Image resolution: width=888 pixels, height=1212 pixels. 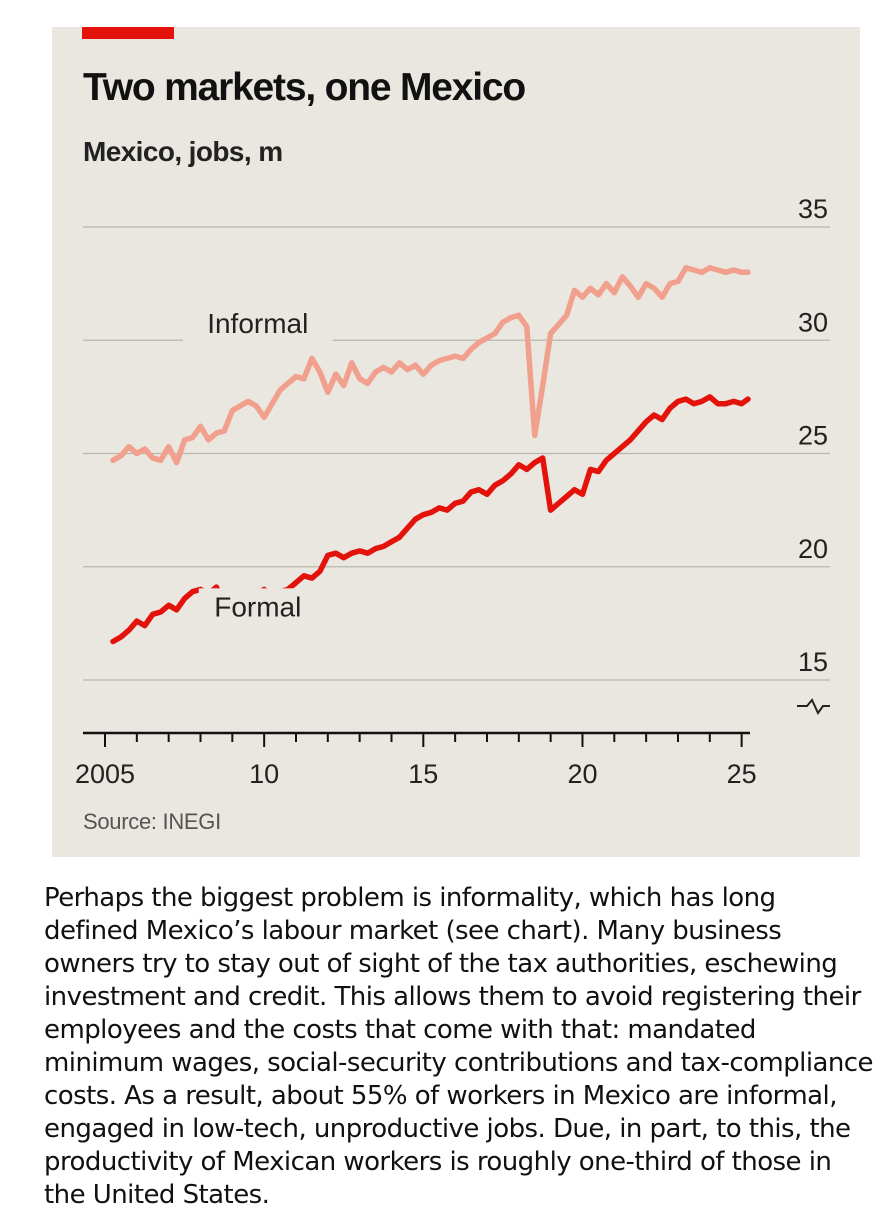 I want to click on x-tick-label-2005: 2005, so click(x=105, y=774).